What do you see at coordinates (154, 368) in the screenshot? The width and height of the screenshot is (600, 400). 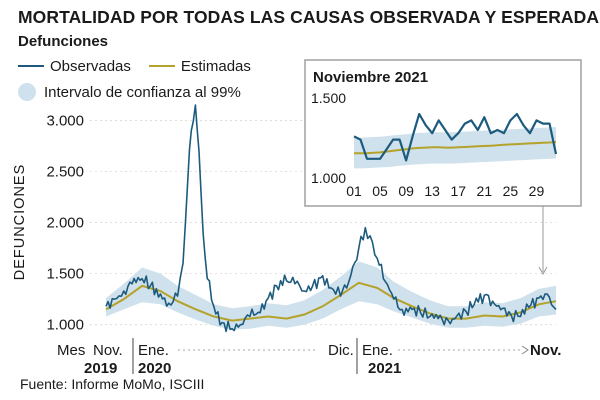 I see `x-year-label: 2020` at bounding box center [154, 368].